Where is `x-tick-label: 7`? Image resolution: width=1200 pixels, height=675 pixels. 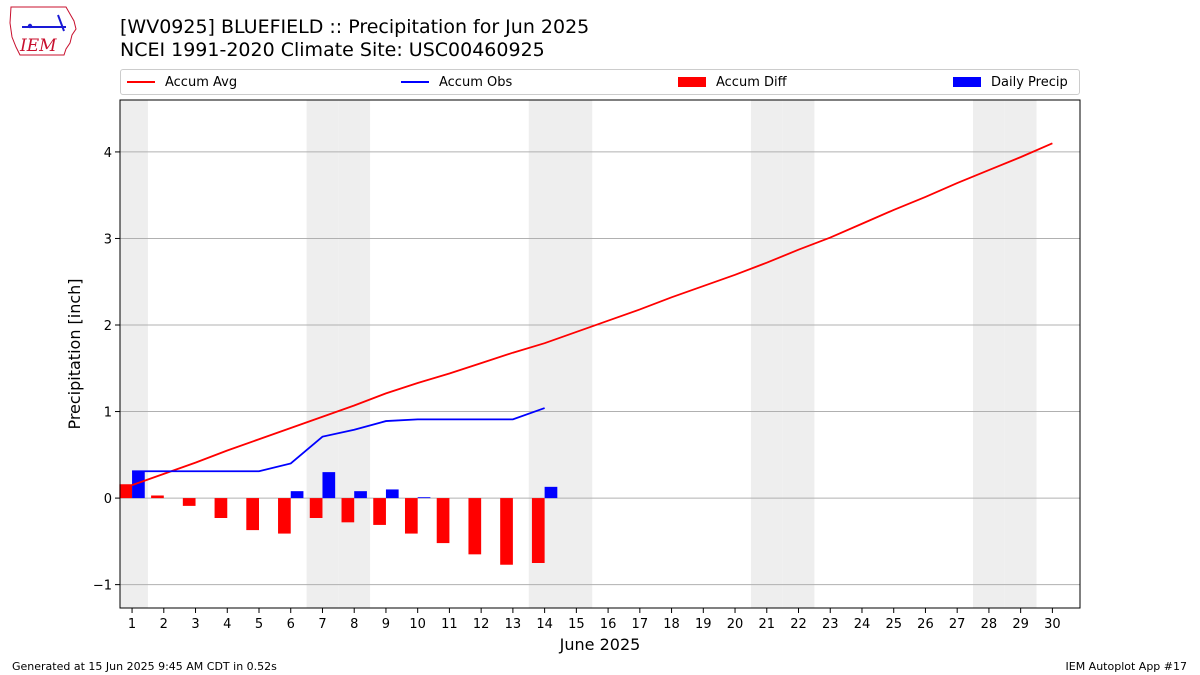
x-tick-label: 7 is located at coordinates (322, 624).